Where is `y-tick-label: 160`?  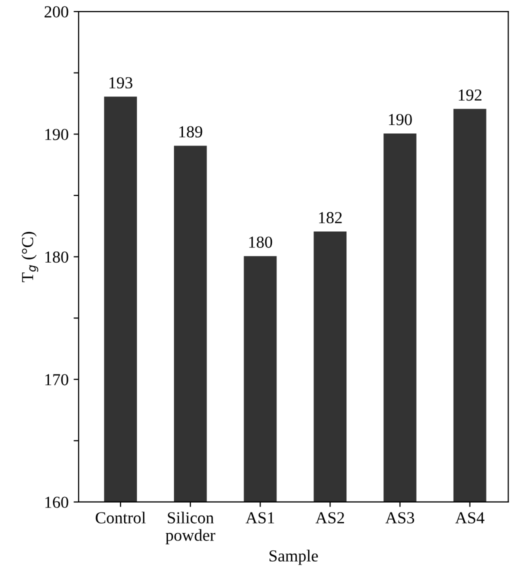 y-tick-label: 160 is located at coordinates (56, 502).